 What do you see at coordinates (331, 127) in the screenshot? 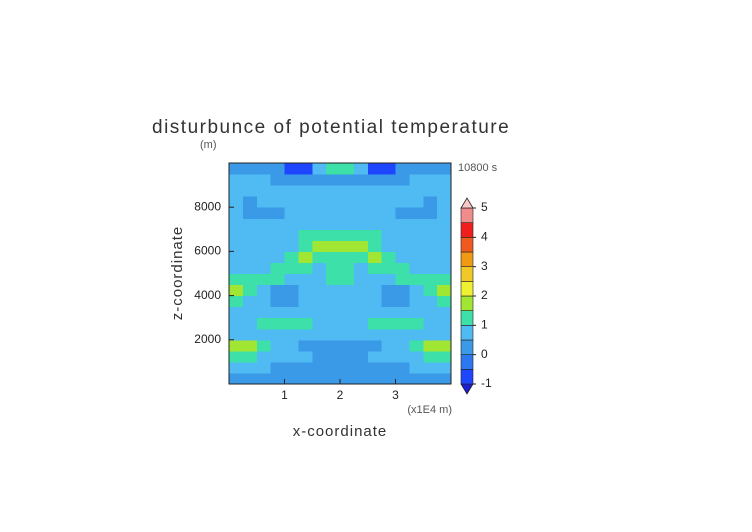
I see `chart-title: disturbunce of potential temperature` at bounding box center [331, 127].